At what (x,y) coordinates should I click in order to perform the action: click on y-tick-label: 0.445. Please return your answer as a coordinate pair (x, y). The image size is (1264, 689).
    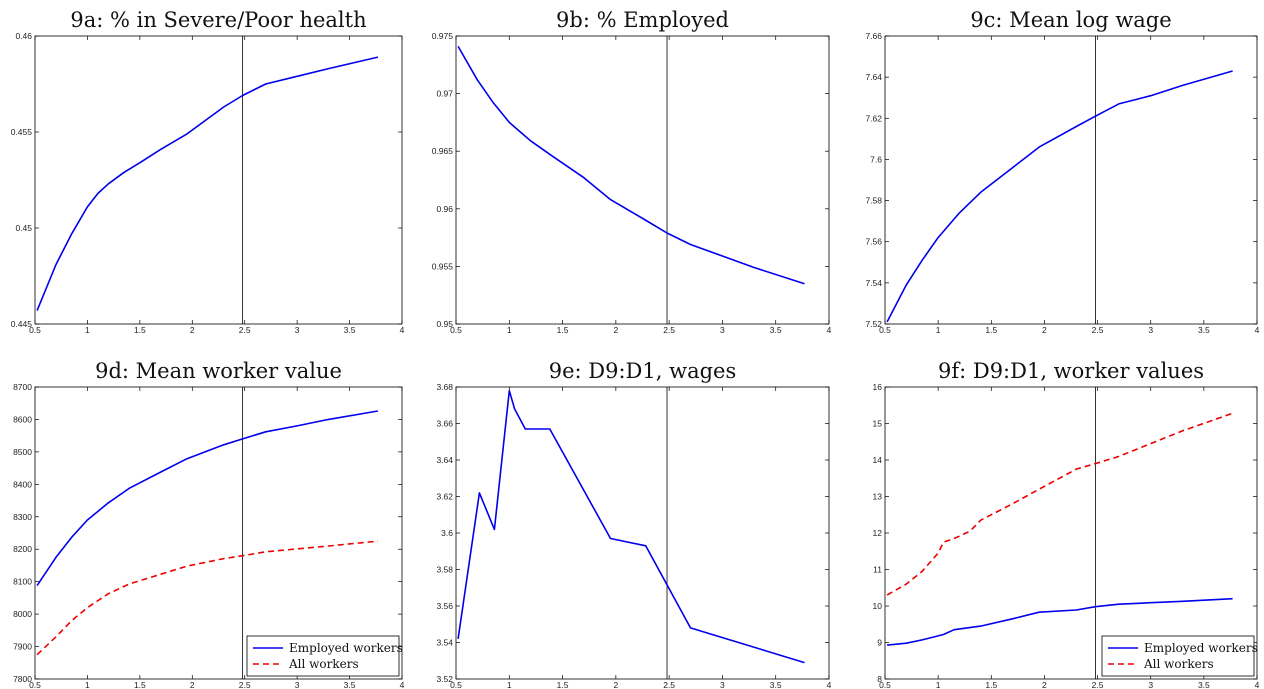
    Looking at the image, I should click on (22, 324).